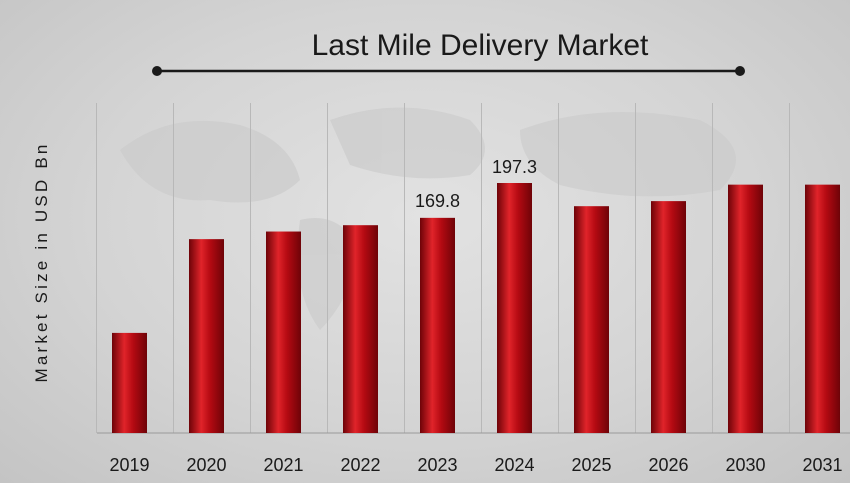 The height and width of the screenshot is (483, 850). Describe the element at coordinates (476, 184) in the screenshot. I see `data-labels: 169.8 197.3` at that location.